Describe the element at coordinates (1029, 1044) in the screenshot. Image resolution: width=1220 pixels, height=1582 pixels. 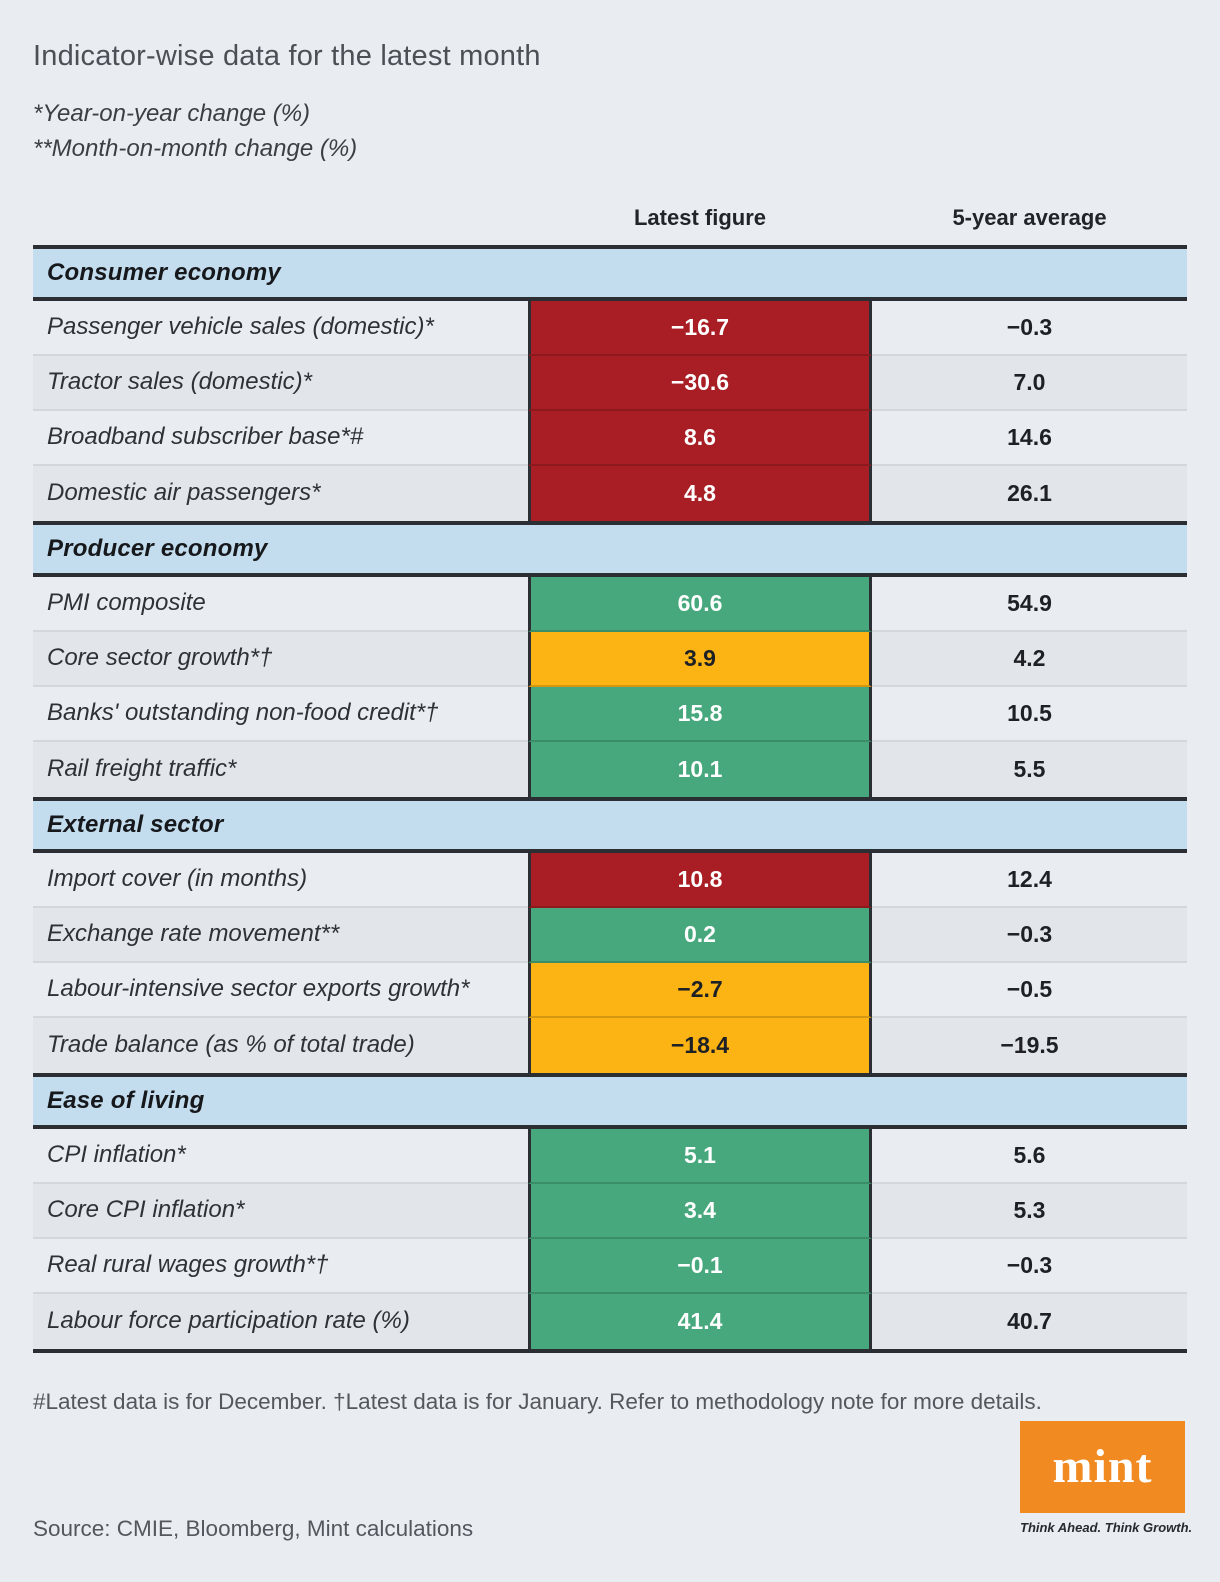
I see `five-year-average-cell: −19.5` at that location.